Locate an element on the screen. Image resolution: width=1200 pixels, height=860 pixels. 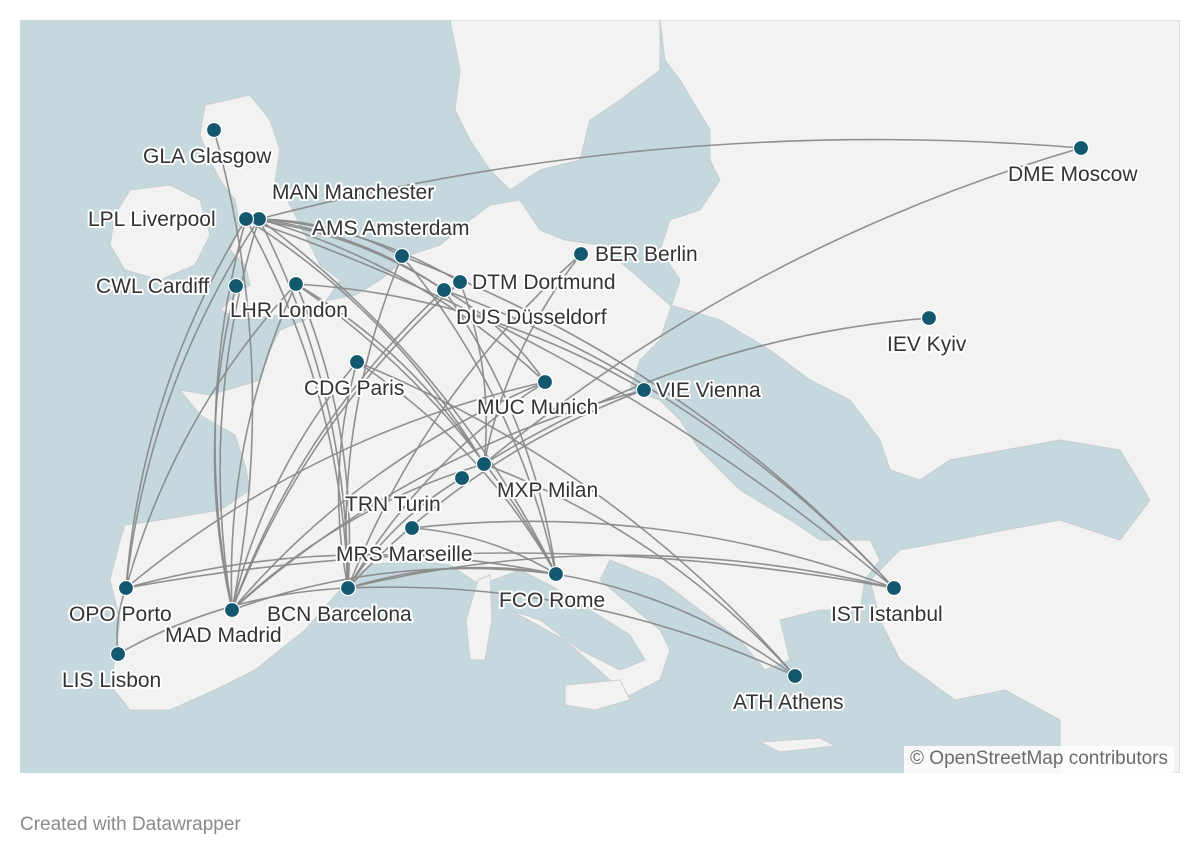
airport-iev: IEV Kyiv is located at coordinates (927, 333).